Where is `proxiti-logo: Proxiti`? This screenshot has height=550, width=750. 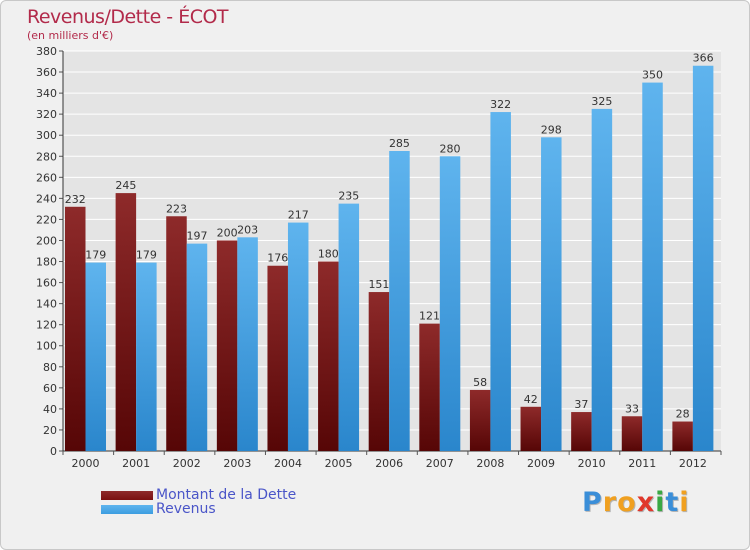 proxiti-logo: Proxiti is located at coordinates (636, 502).